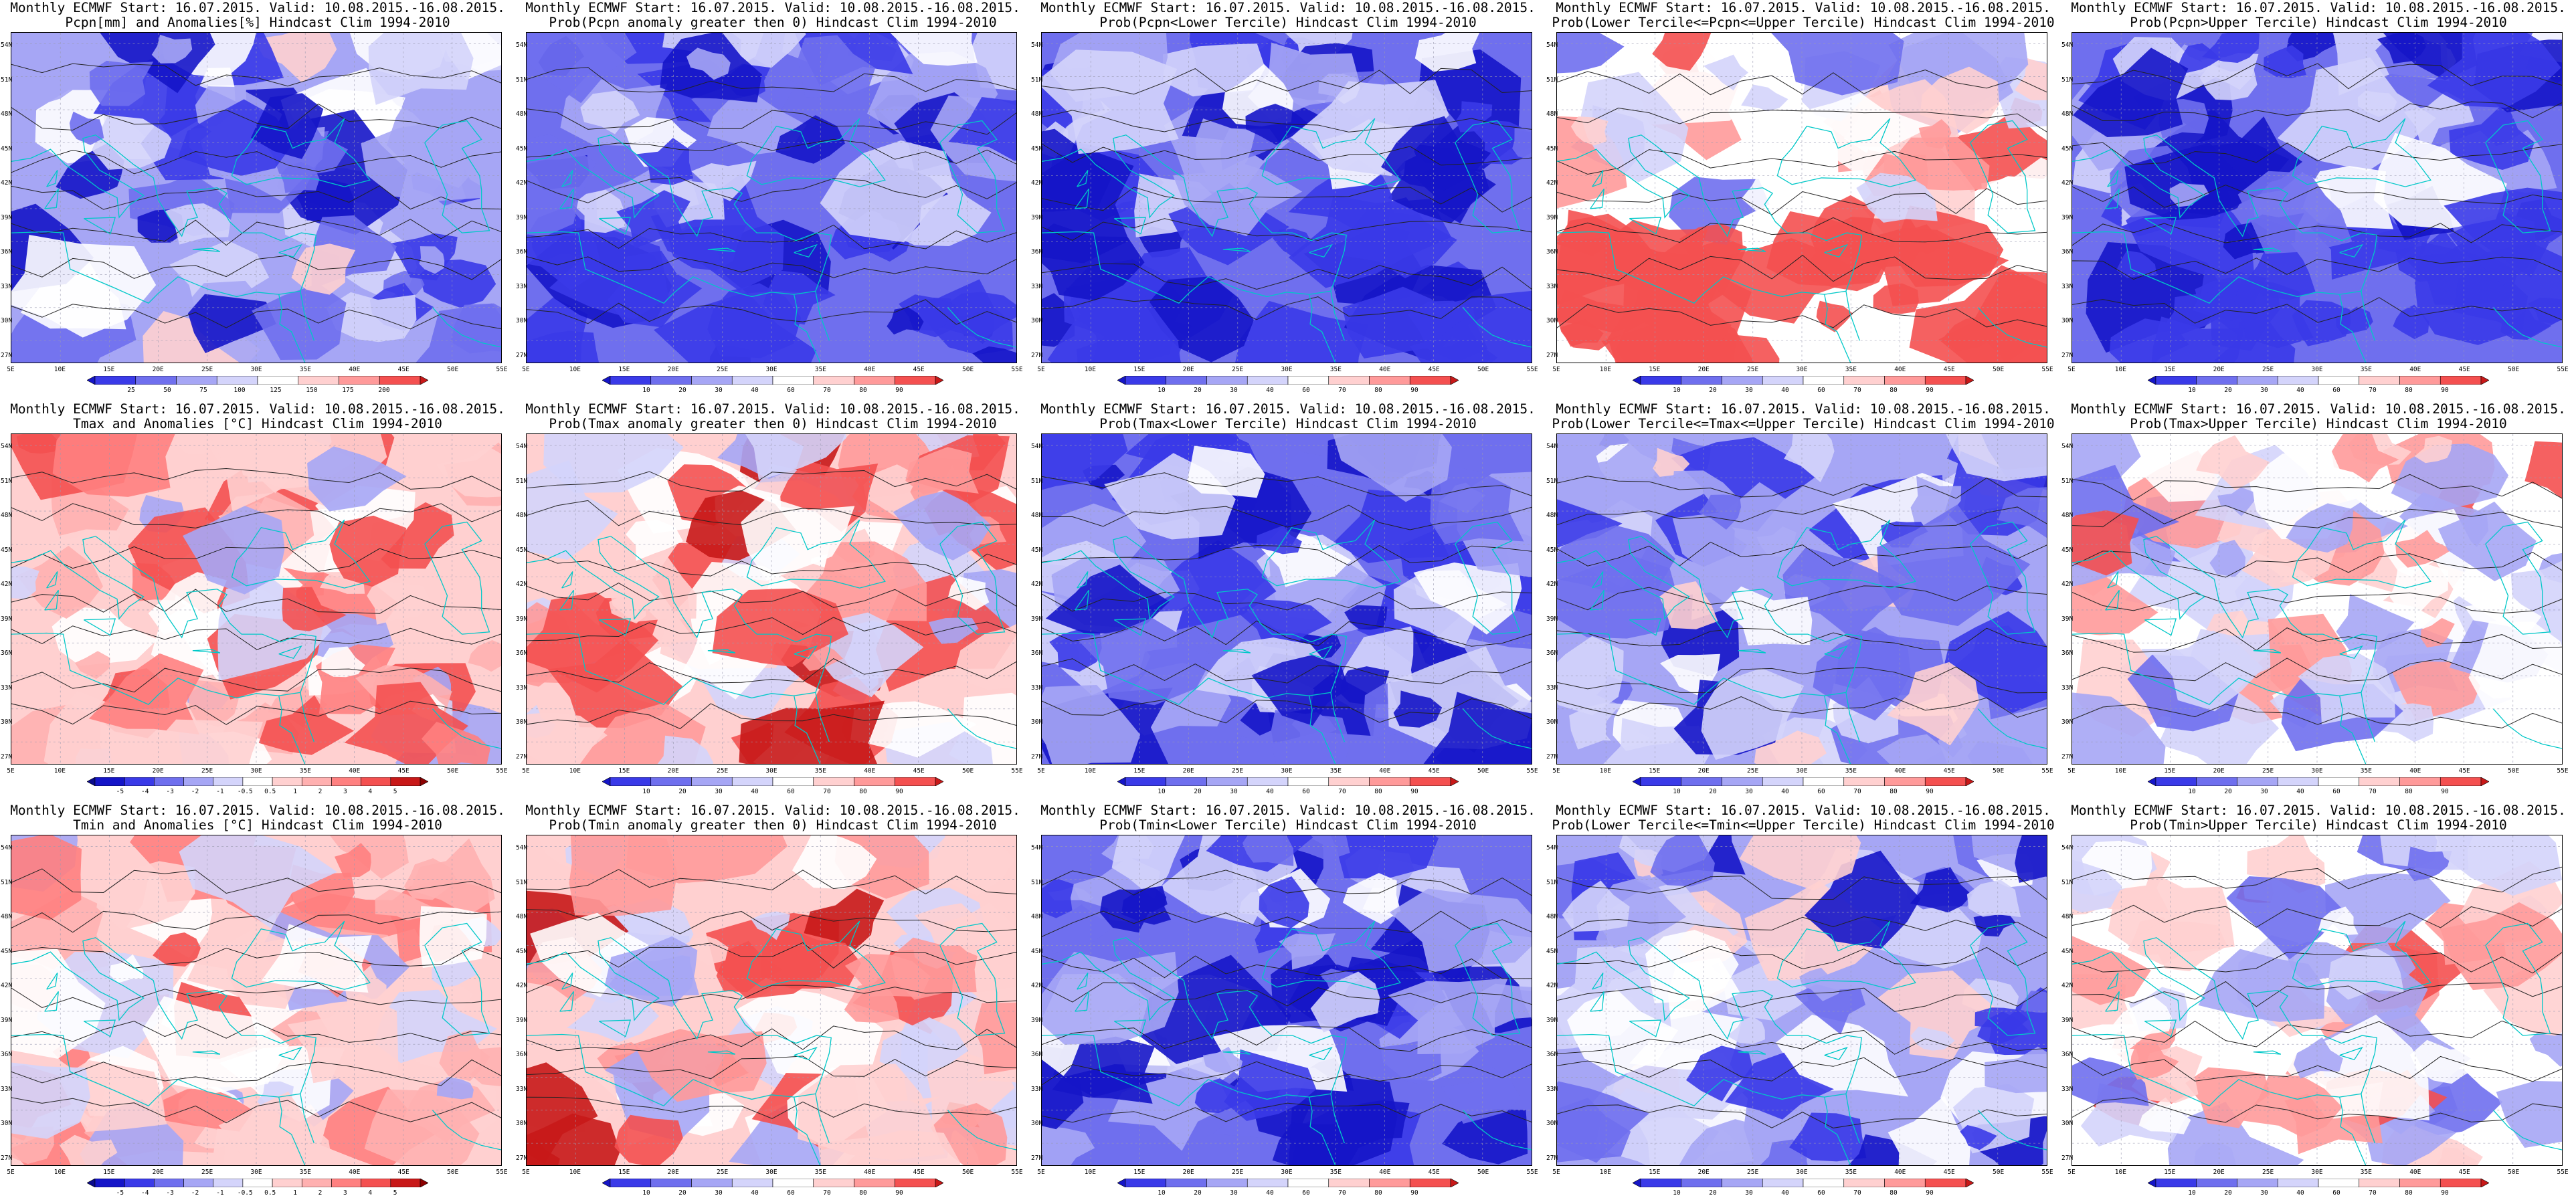 Image resolution: width=2576 pixels, height=1204 pixels. Describe the element at coordinates (2067, 45) in the screenshot. I see `lat-tick-label: 54N` at that location.